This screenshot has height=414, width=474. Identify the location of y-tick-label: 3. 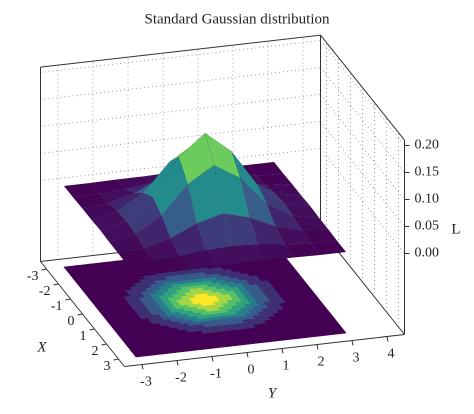
(356, 358).